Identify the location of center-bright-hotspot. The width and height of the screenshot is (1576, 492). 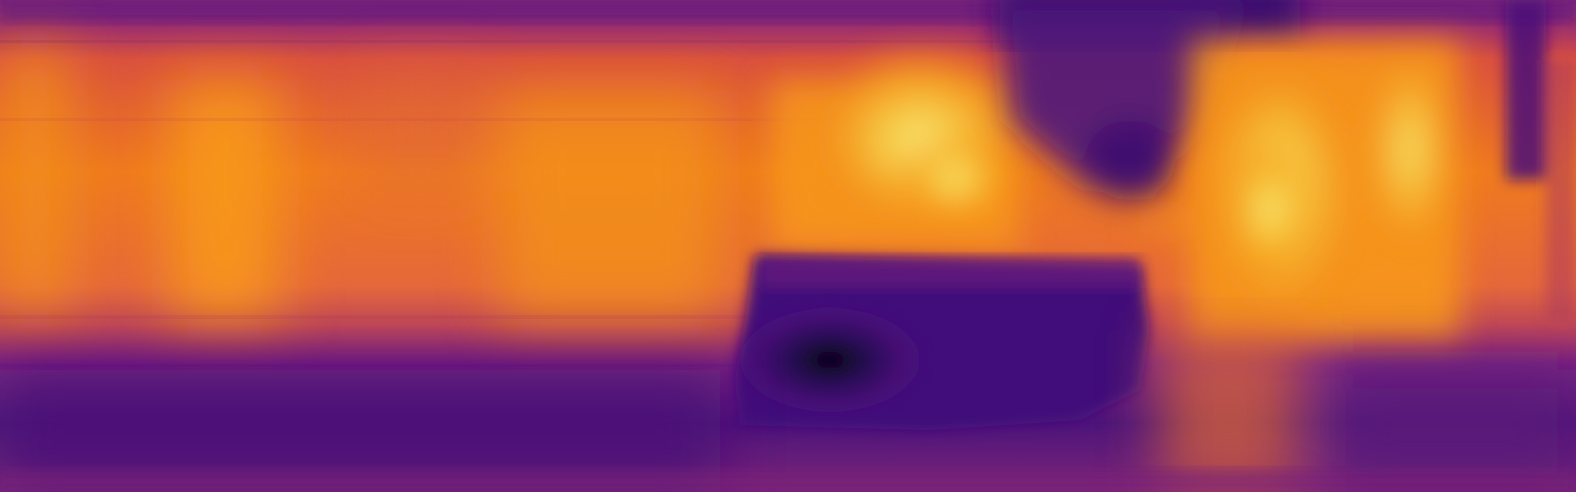
(900, 150).